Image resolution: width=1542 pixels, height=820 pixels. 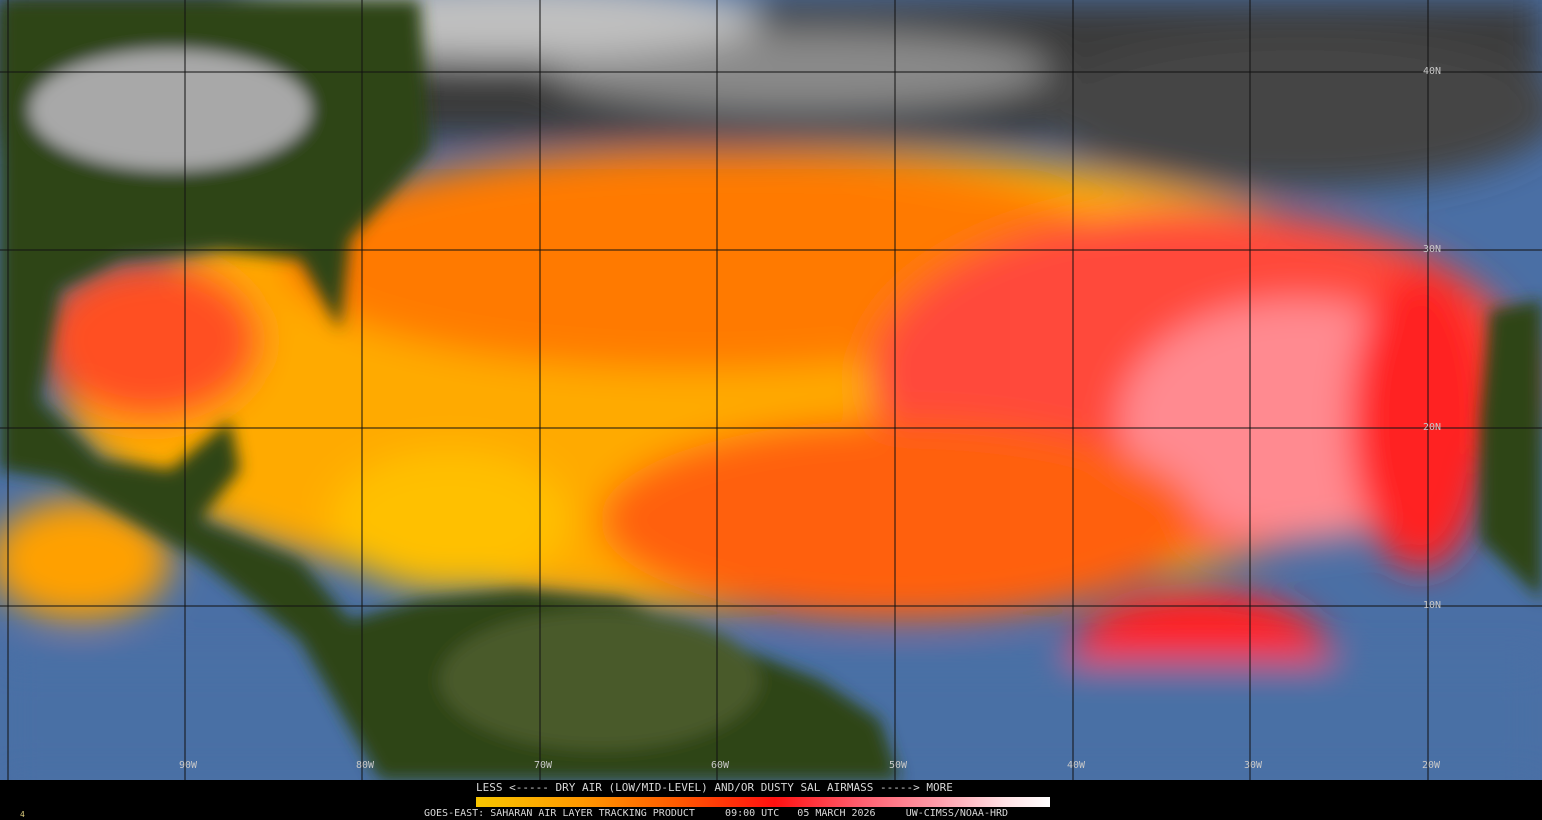 What do you see at coordinates (1076, 765) in the screenshot?
I see `lon-label-40w: 40W` at bounding box center [1076, 765].